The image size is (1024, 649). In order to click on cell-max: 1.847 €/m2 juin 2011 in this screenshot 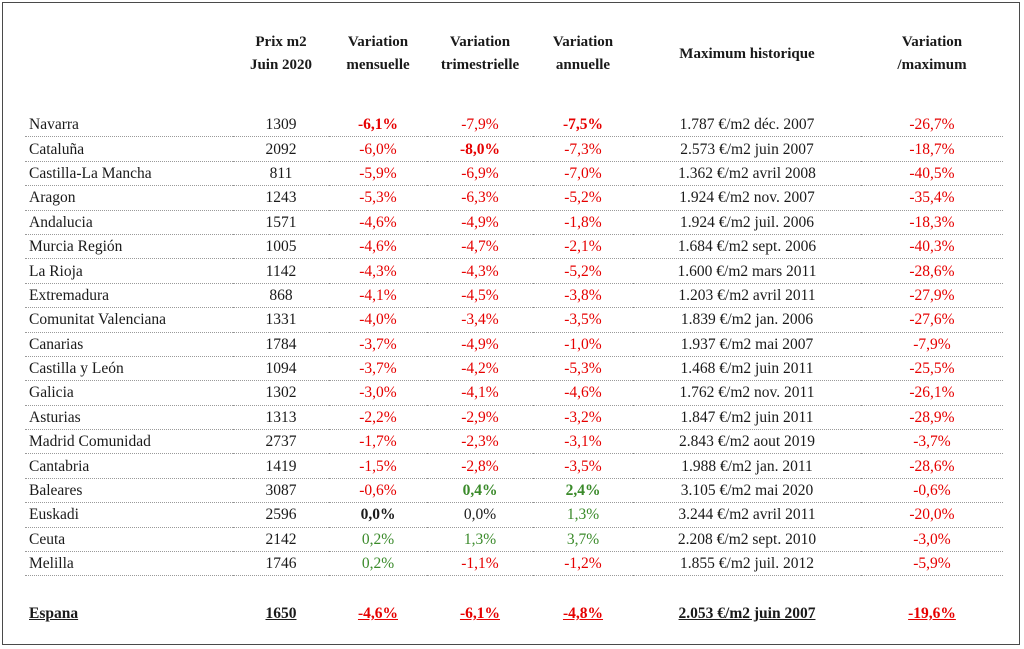, I will do `click(747, 418)`.